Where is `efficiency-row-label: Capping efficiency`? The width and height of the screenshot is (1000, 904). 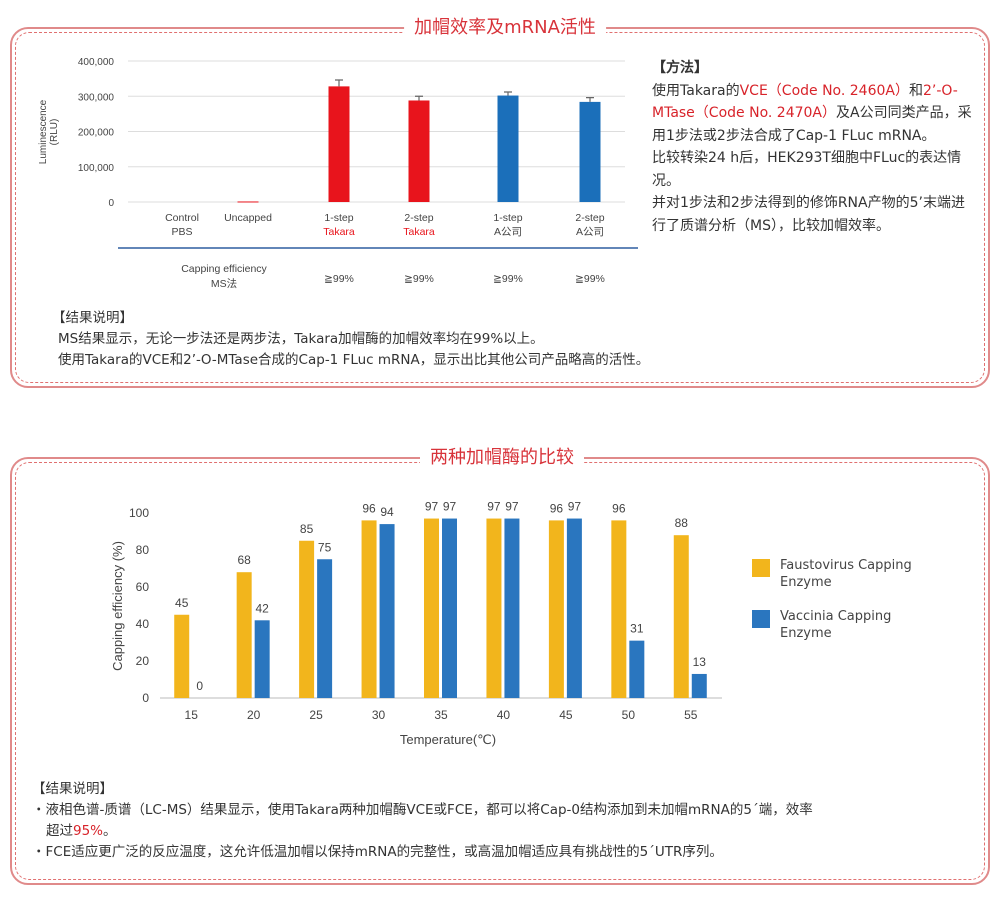
efficiency-row-label: Capping efficiency is located at coordinates (224, 269).